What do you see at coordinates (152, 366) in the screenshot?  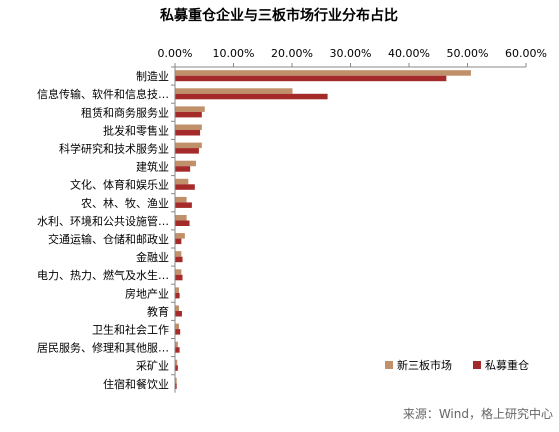 I see `category-label: 采矿业` at bounding box center [152, 366].